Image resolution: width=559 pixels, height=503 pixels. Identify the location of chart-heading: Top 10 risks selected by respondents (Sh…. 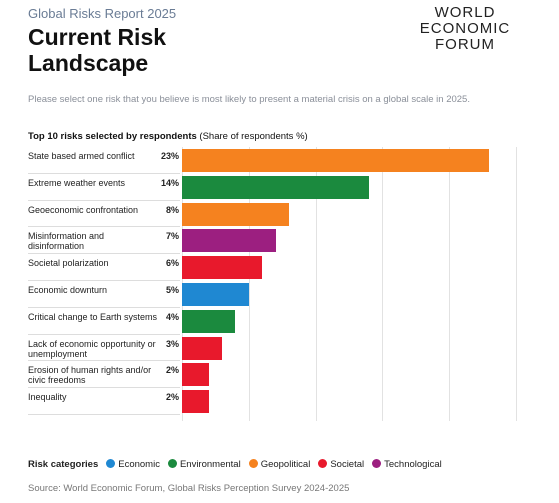
(168, 136).